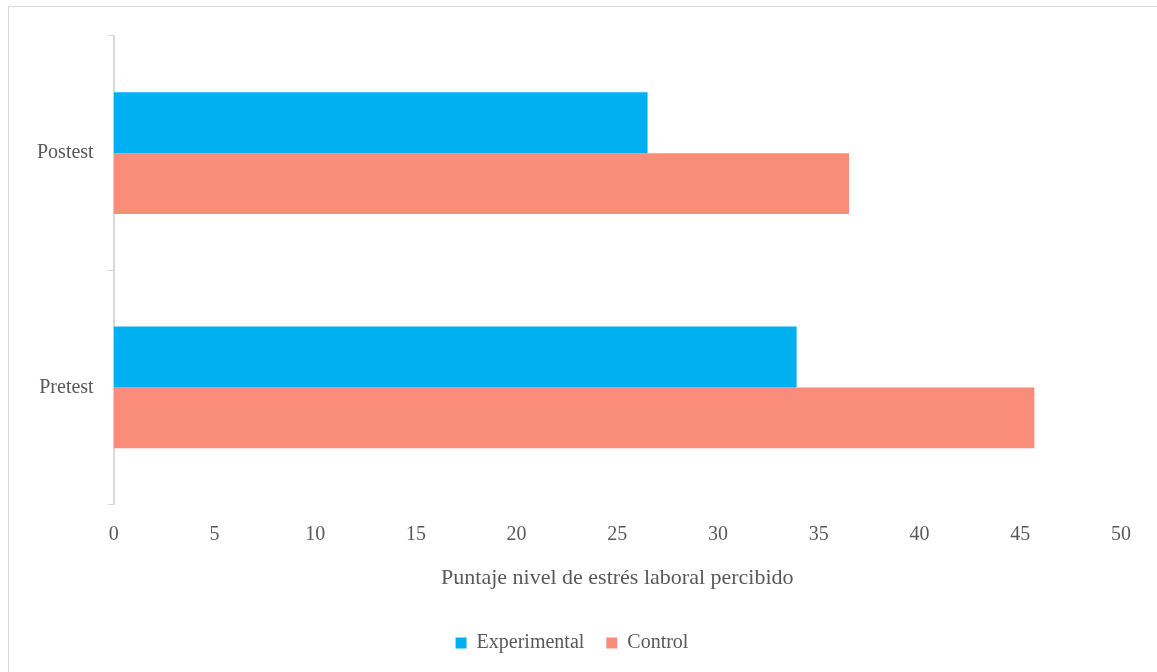 This screenshot has height=672, width=1157. Describe the element at coordinates (530, 642) in the screenshot. I see `legend-label: Experimental` at that location.